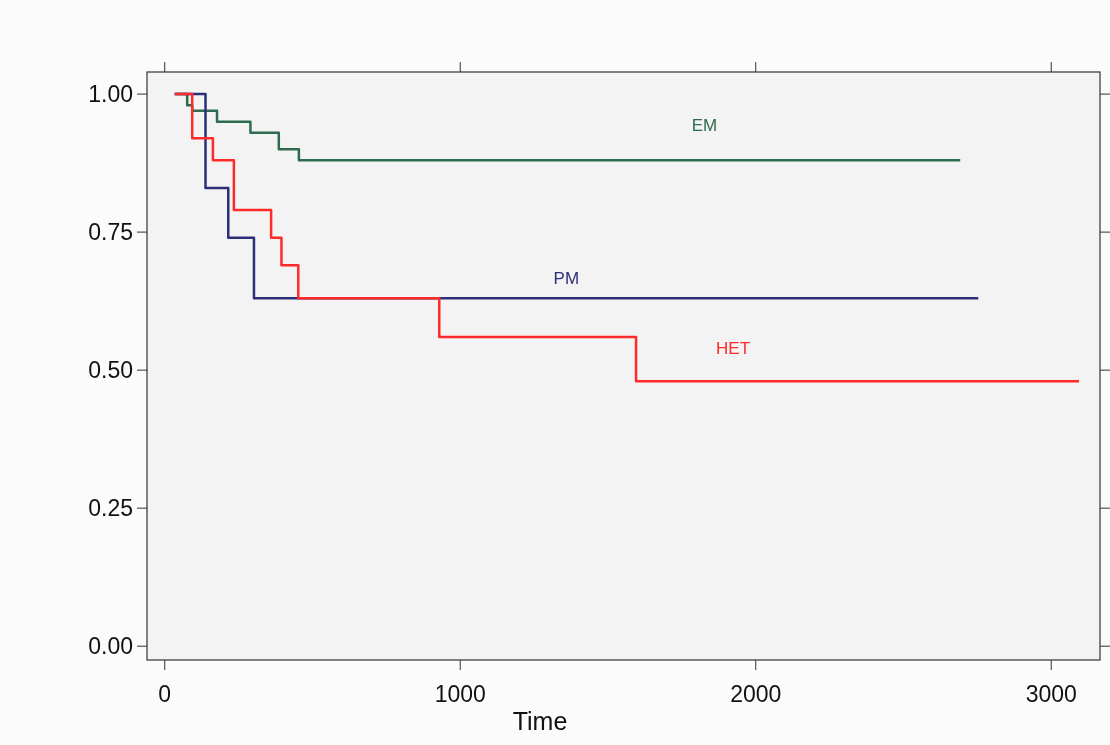  I want to click on y-tick-label: 1.00, so click(110, 94).